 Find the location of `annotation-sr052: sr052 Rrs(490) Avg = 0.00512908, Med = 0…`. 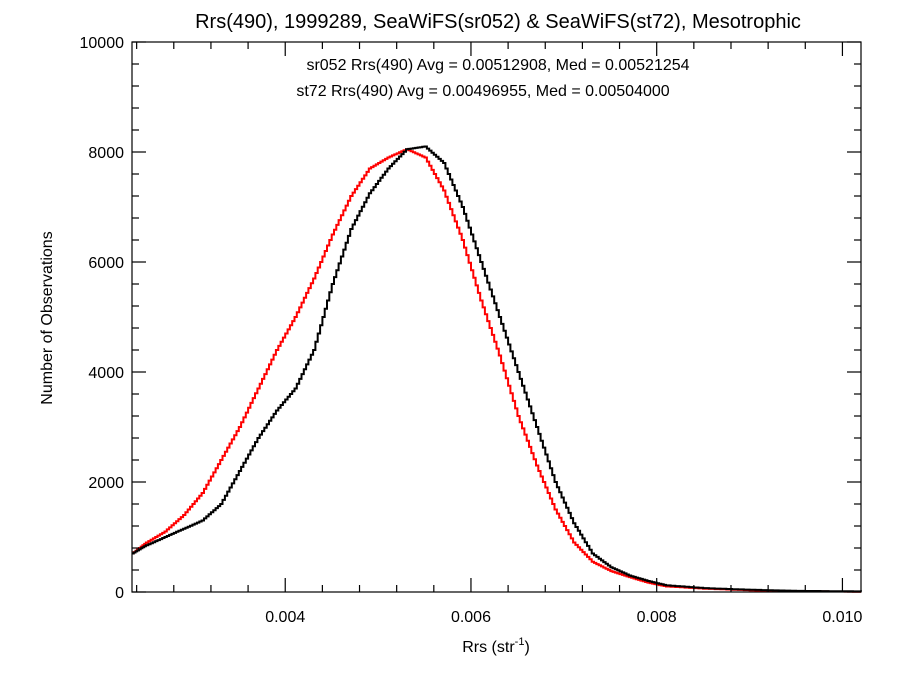

annotation-sr052: sr052 Rrs(490) Avg = 0.00512908, Med = 0… is located at coordinates (497, 65).